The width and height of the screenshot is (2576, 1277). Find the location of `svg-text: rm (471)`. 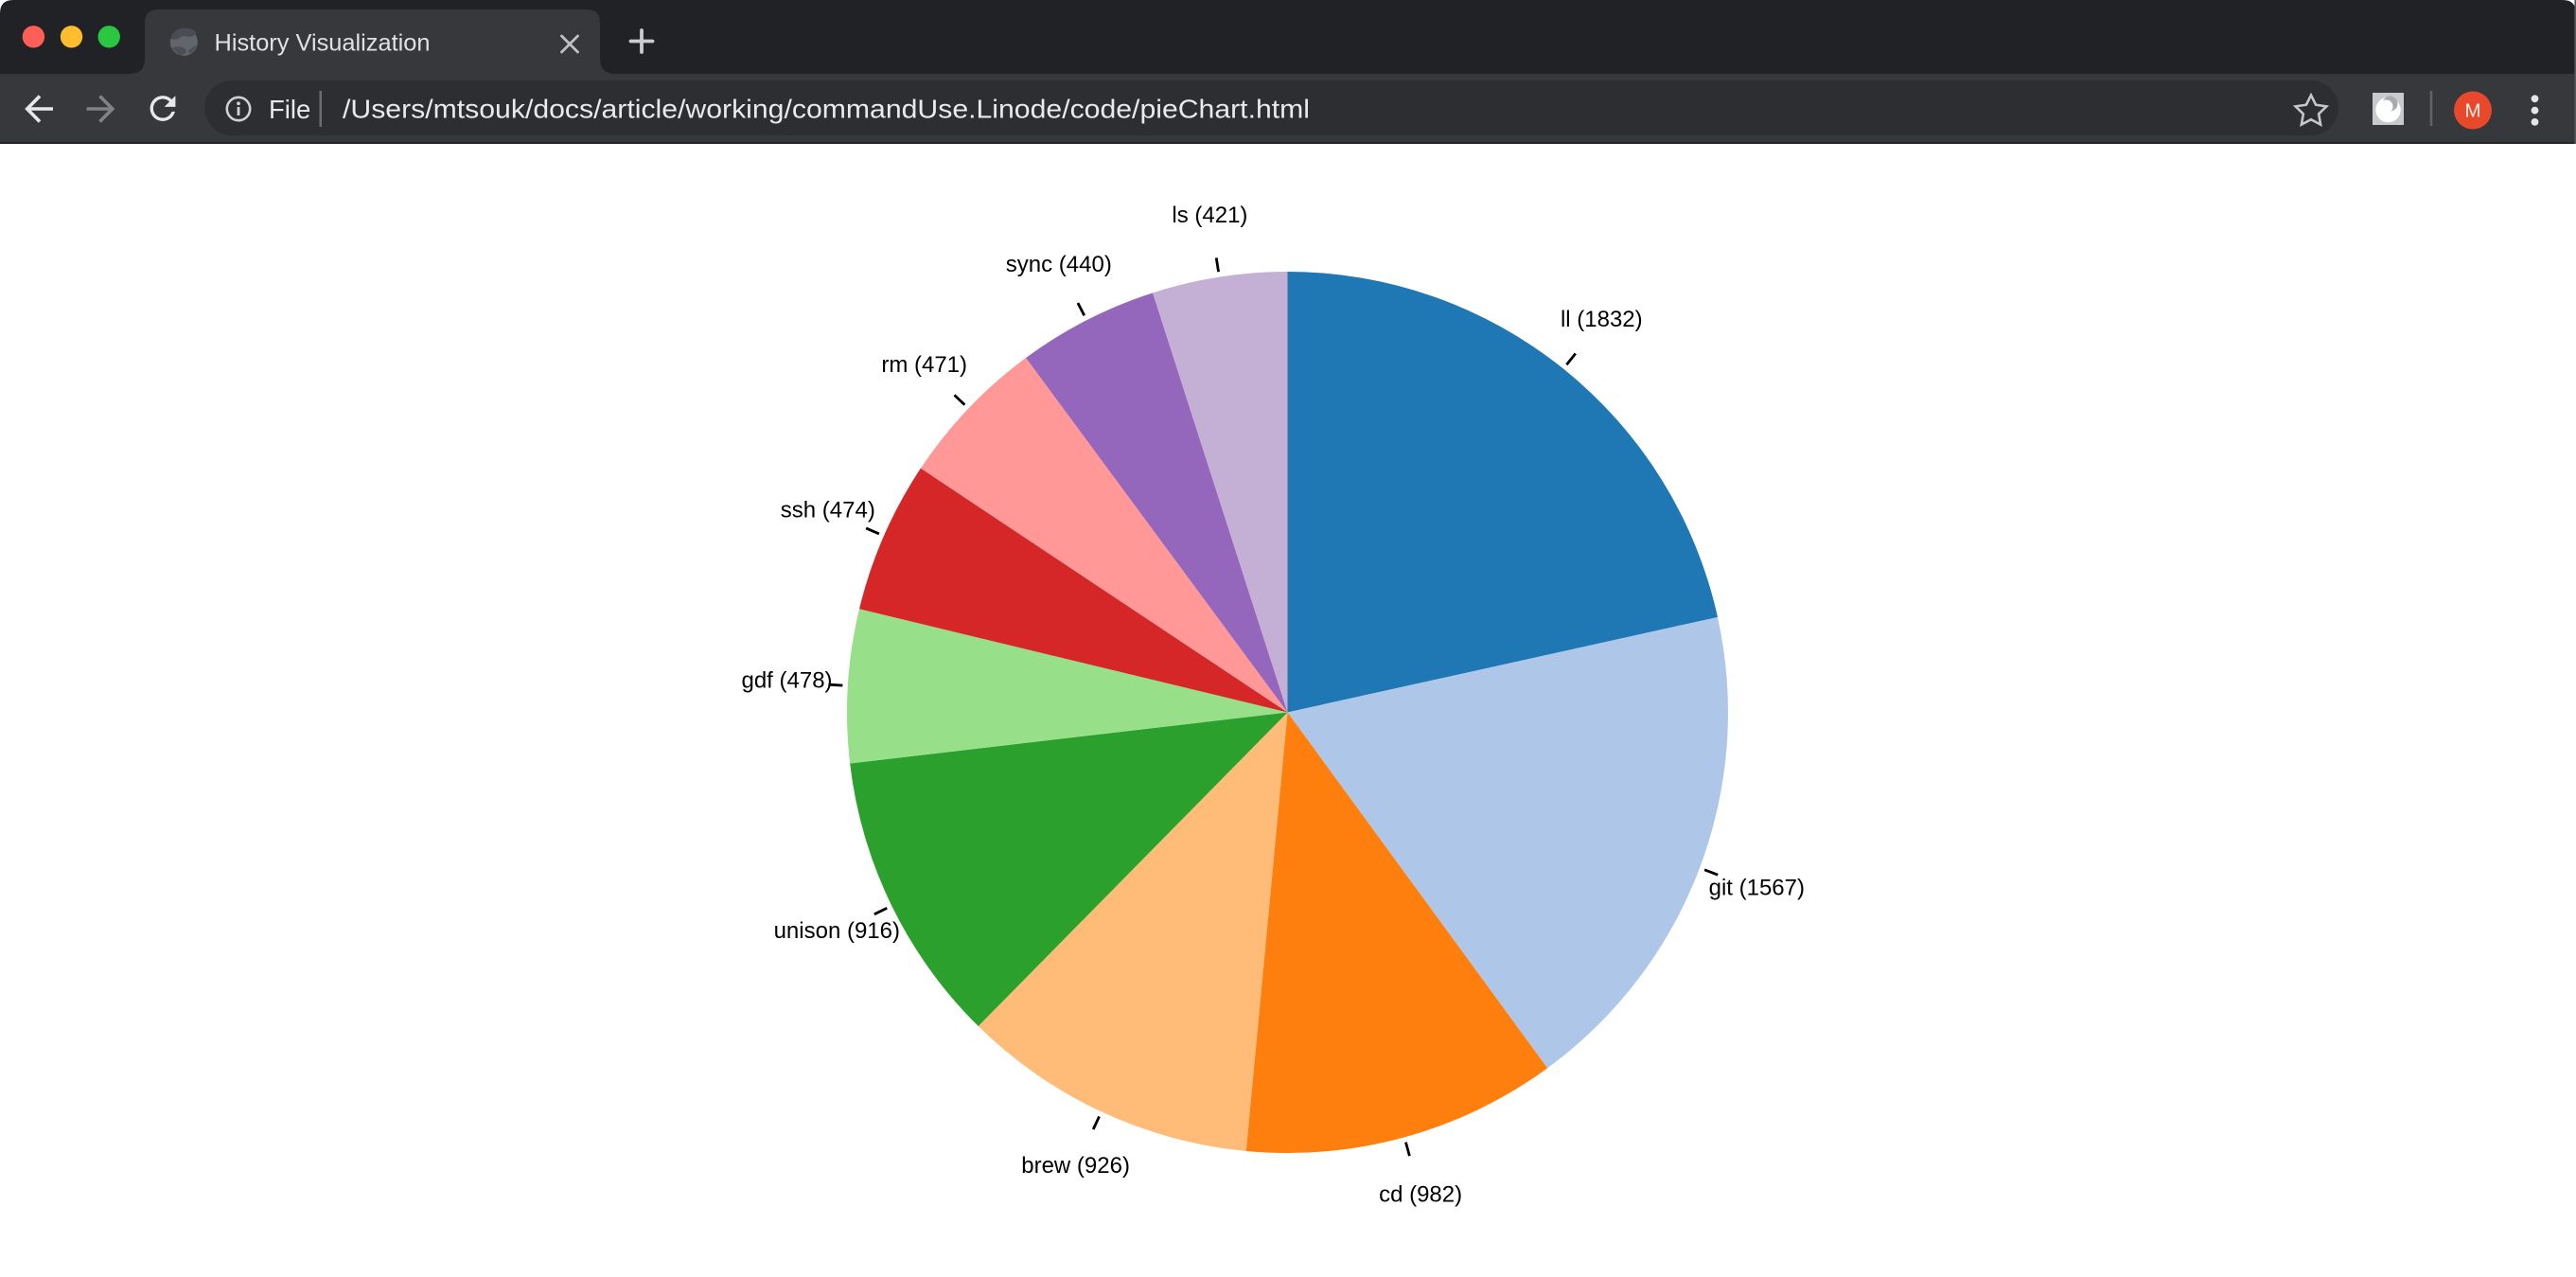

svg-text: rm (471) is located at coordinates (924, 365).